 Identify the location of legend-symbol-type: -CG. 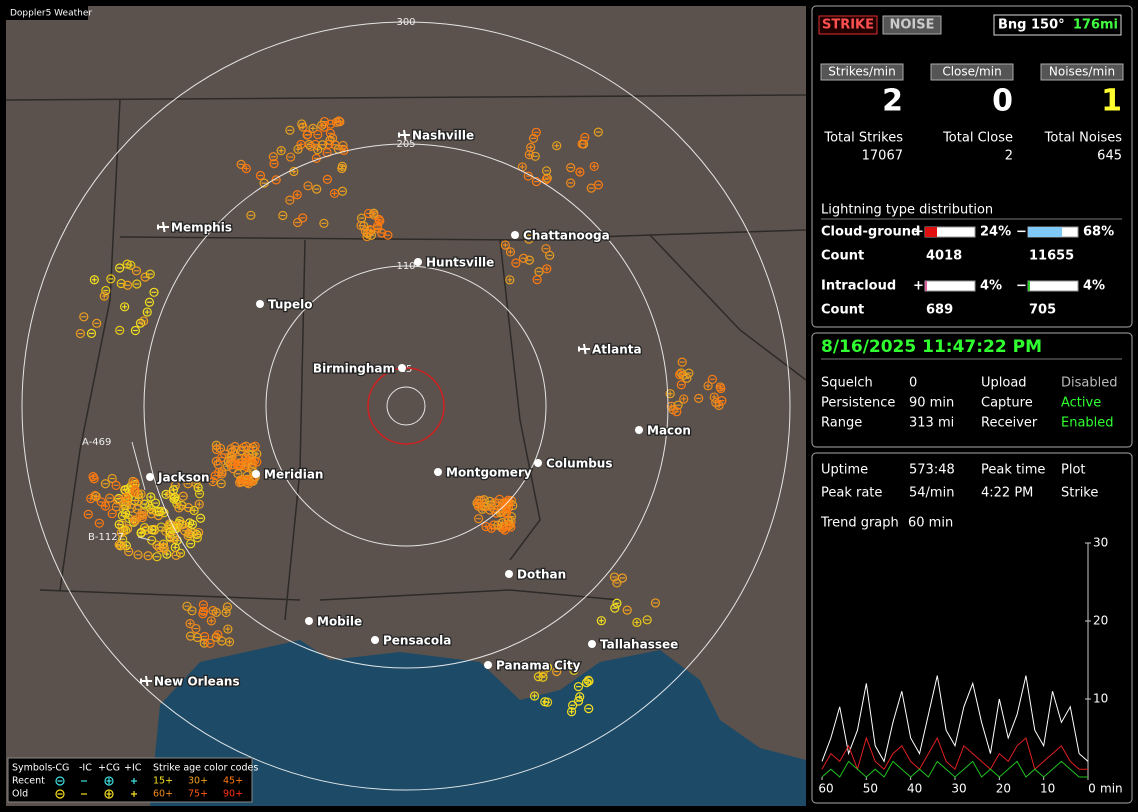
(60, 768).